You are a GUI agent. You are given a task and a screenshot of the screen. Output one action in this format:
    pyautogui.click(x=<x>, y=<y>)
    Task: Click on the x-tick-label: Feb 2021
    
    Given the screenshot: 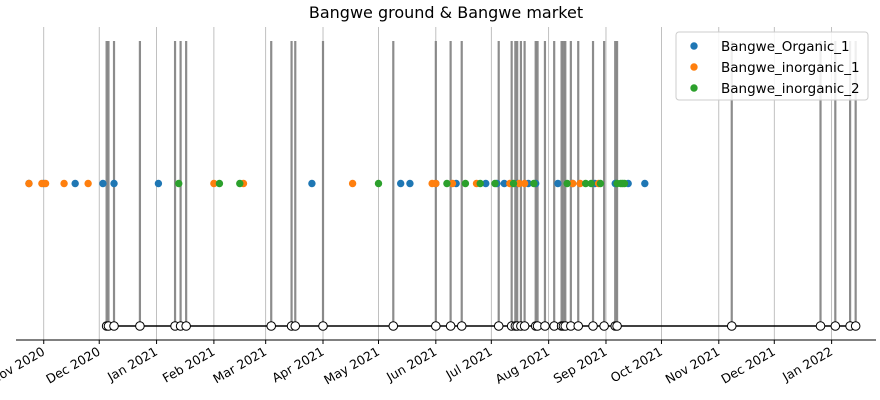 What is the action you would take?
    pyautogui.click(x=189, y=365)
    